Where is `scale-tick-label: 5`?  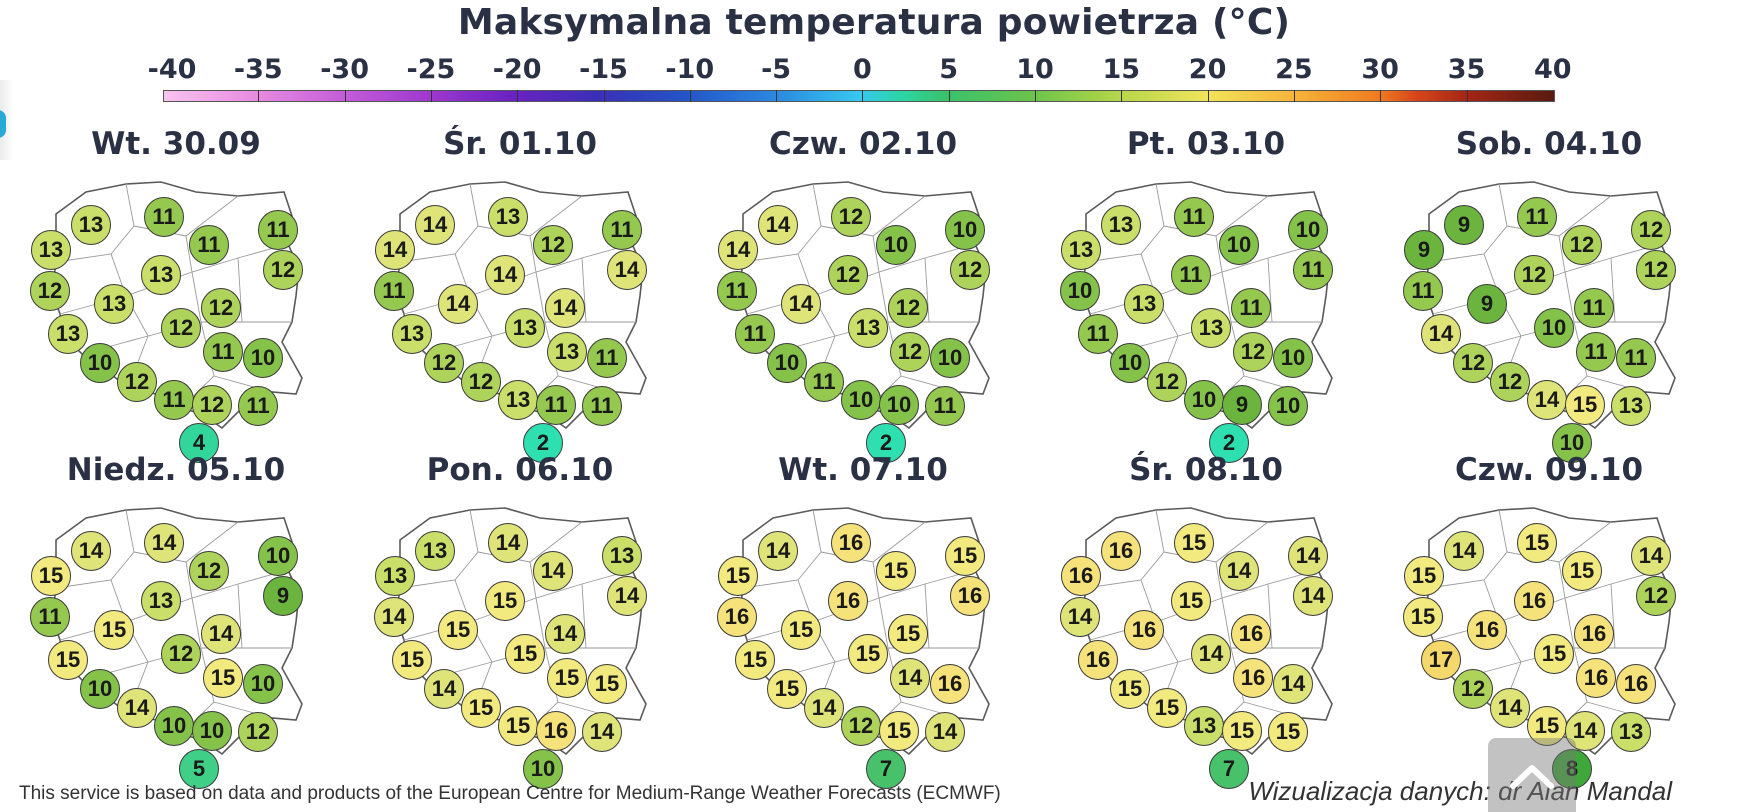
scale-tick-label: 5 is located at coordinates (949, 69).